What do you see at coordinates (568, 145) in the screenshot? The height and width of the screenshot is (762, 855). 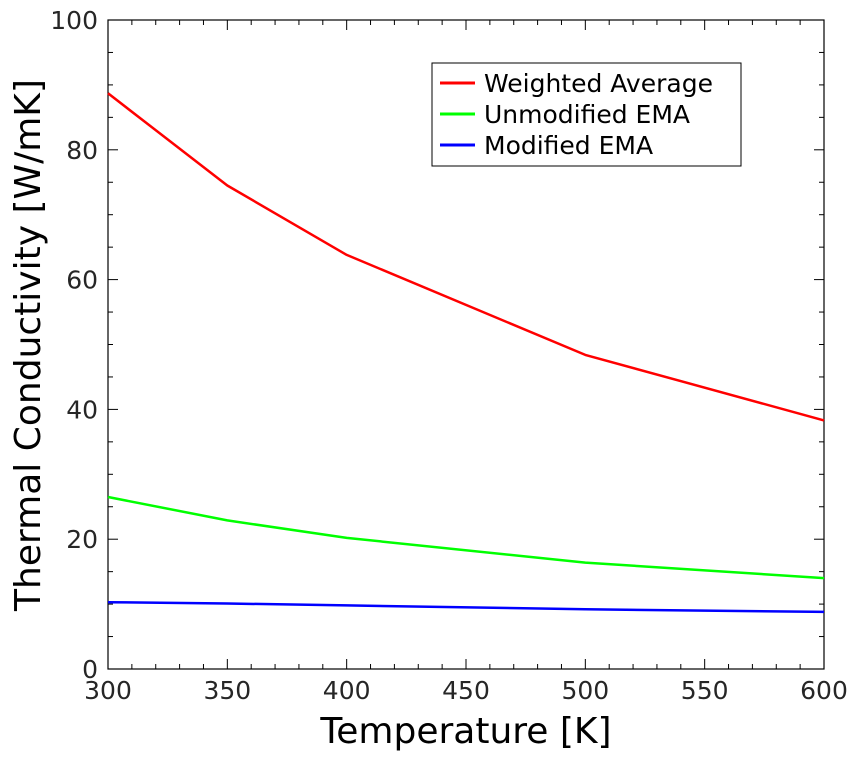 I see `legend-label-modified-ema: Modified EMA` at bounding box center [568, 145].